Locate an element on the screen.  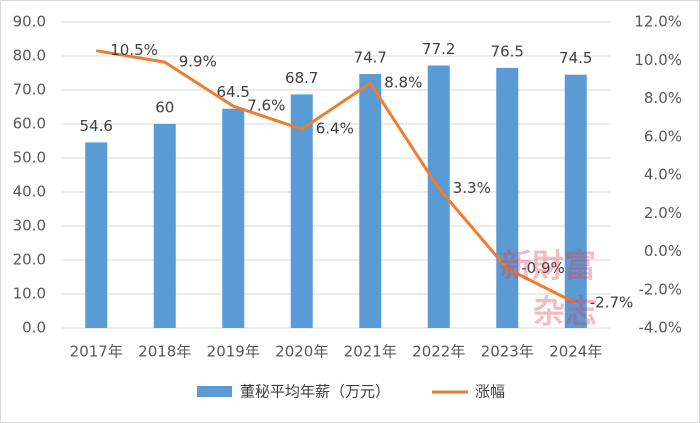
bar-value-label: 64.5 is located at coordinates (233, 92).